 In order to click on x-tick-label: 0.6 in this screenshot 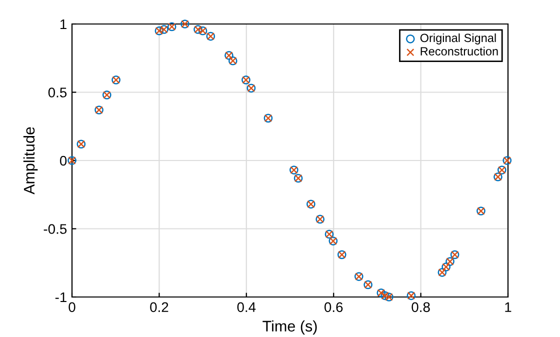, I will do `click(333, 307)`.